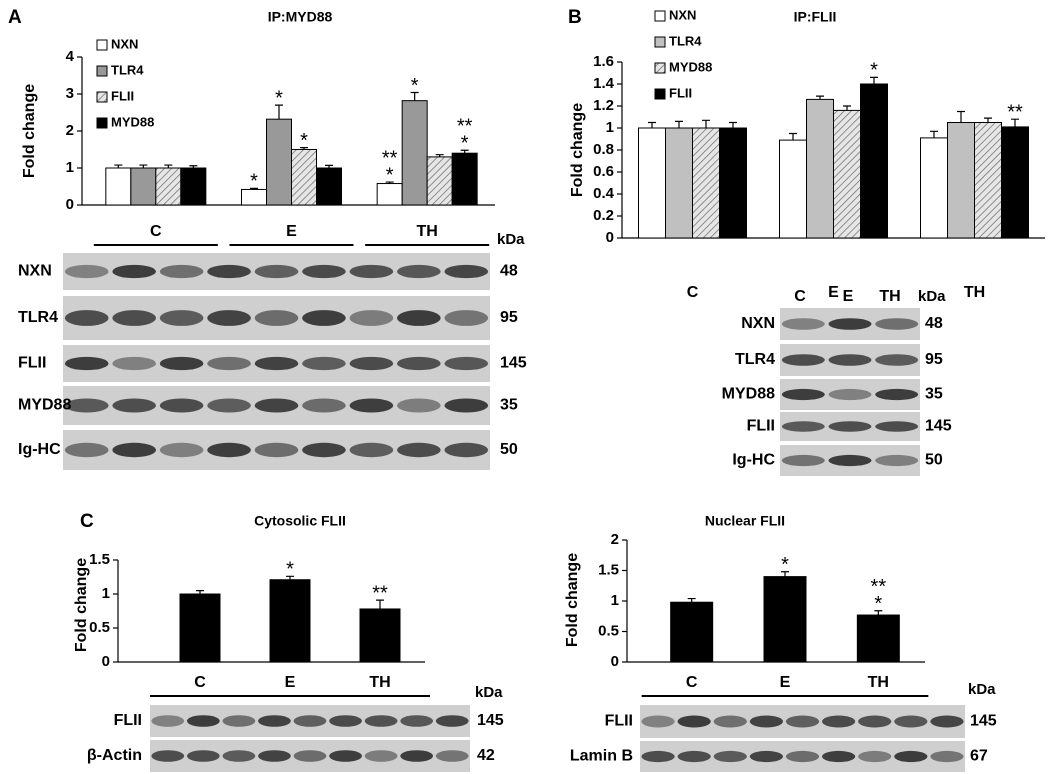 The image size is (1050, 774). What do you see at coordinates (300, 521) in the screenshot?
I see `chart-title: Cytosolic FLII` at bounding box center [300, 521].